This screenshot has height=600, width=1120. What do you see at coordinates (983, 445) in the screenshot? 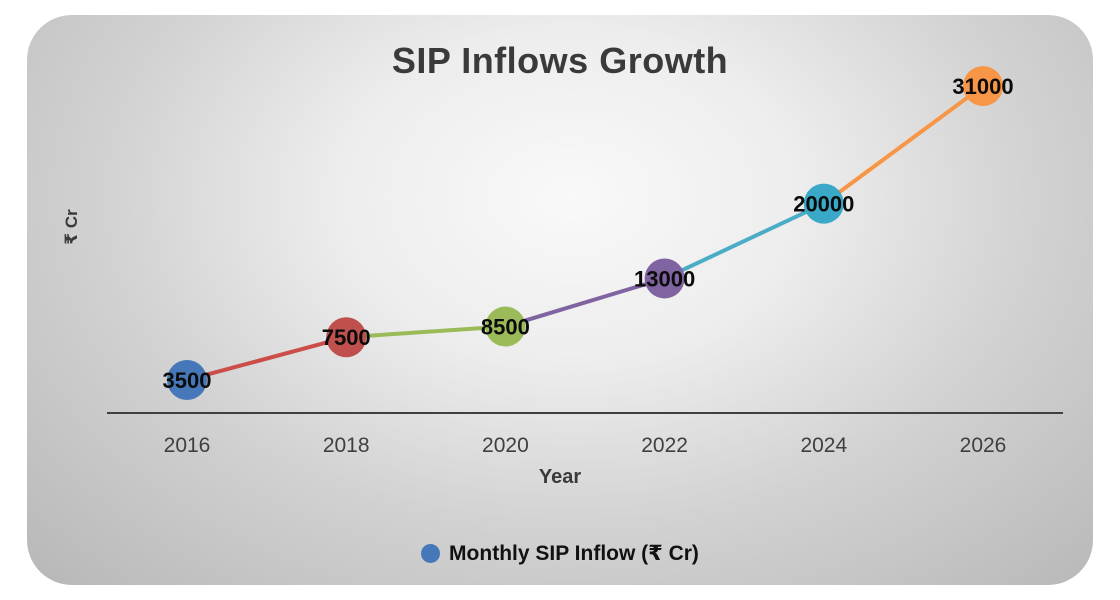
I see `x-tick-label: 2026` at bounding box center [983, 445].